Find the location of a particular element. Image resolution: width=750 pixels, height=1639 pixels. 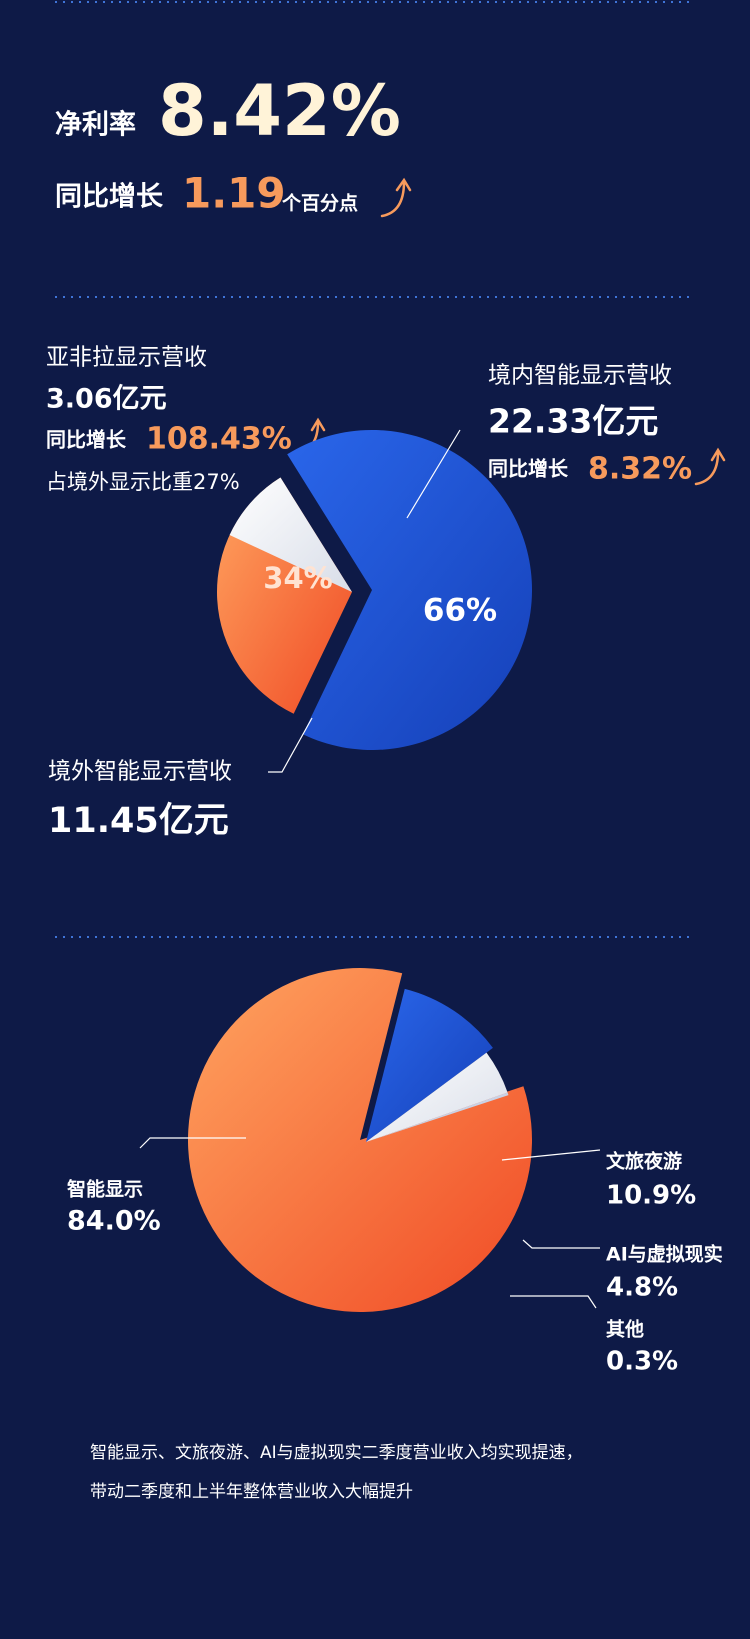

value-label: 0.3% is located at coordinates (642, 1362).